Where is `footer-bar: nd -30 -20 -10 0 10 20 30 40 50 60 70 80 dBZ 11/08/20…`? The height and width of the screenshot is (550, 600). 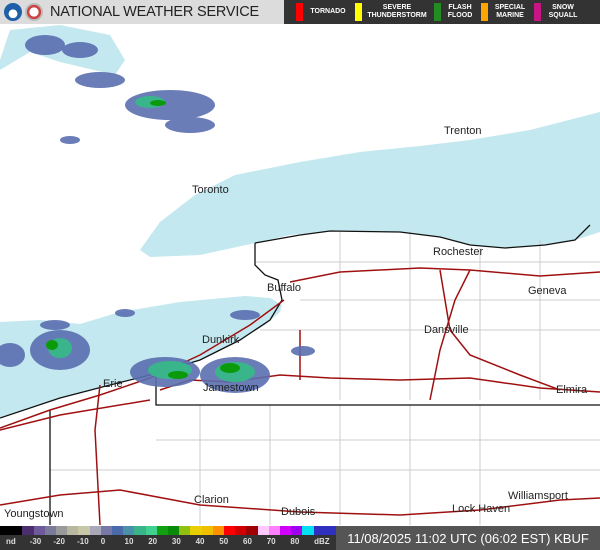
footer-bar: nd -30 -20 -10 0 10 20 30 40 50 60 70 80 dBZ 11/08/20… is located at coordinates (300, 538).